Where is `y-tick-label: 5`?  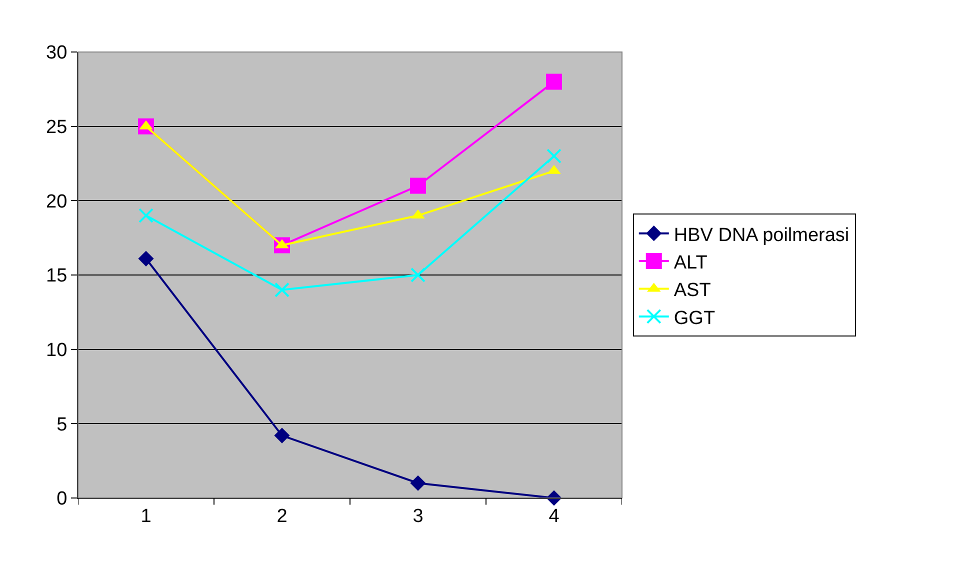
y-tick-label: 5 is located at coordinates (62, 425).